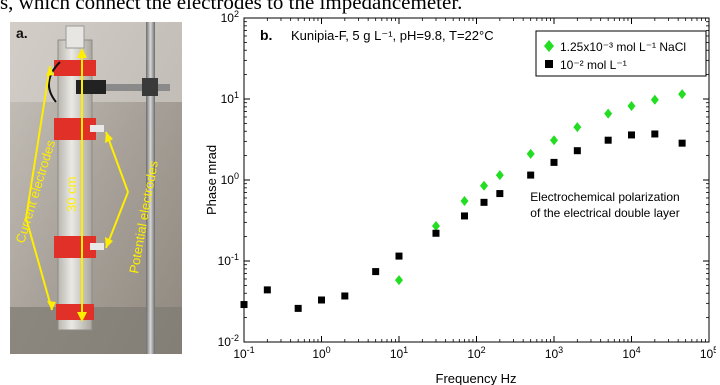 This screenshot has width=720, height=385. Describe the element at coordinates (230, 98) in the screenshot. I see `y-tick-label: 10¹` at that location.